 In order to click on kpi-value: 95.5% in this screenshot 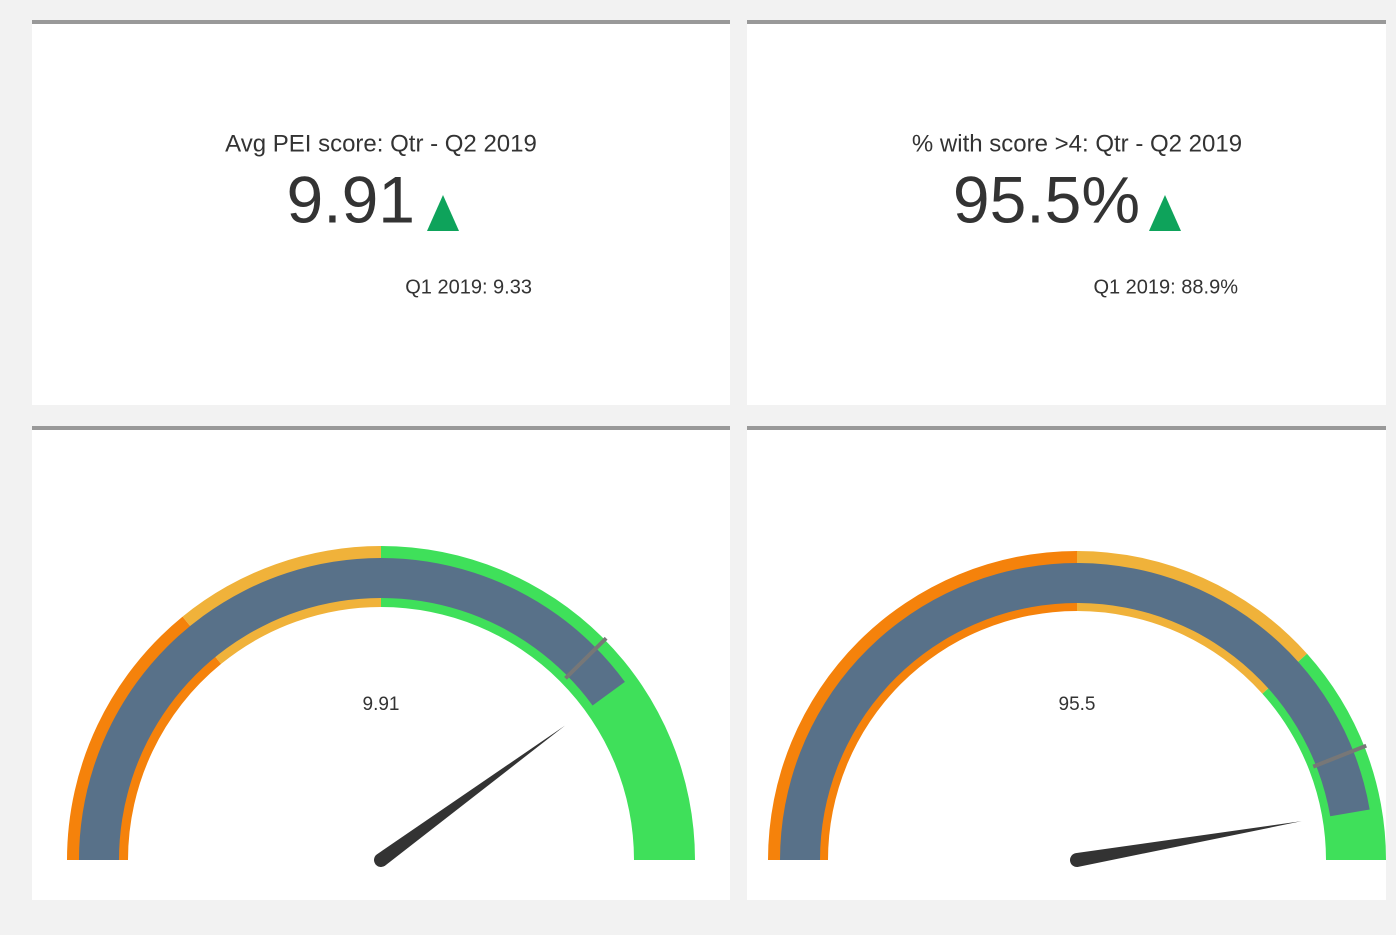, I will do `click(1046, 199)`.